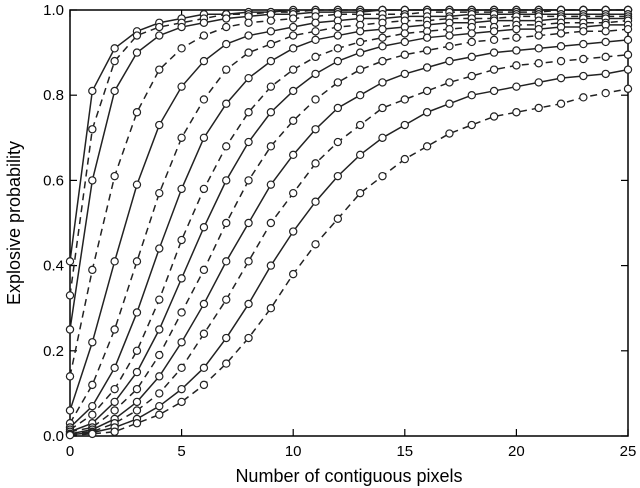 This screenshot has height=488, width=640. I want to click on x-tick-label: 25, so click(628, 451).